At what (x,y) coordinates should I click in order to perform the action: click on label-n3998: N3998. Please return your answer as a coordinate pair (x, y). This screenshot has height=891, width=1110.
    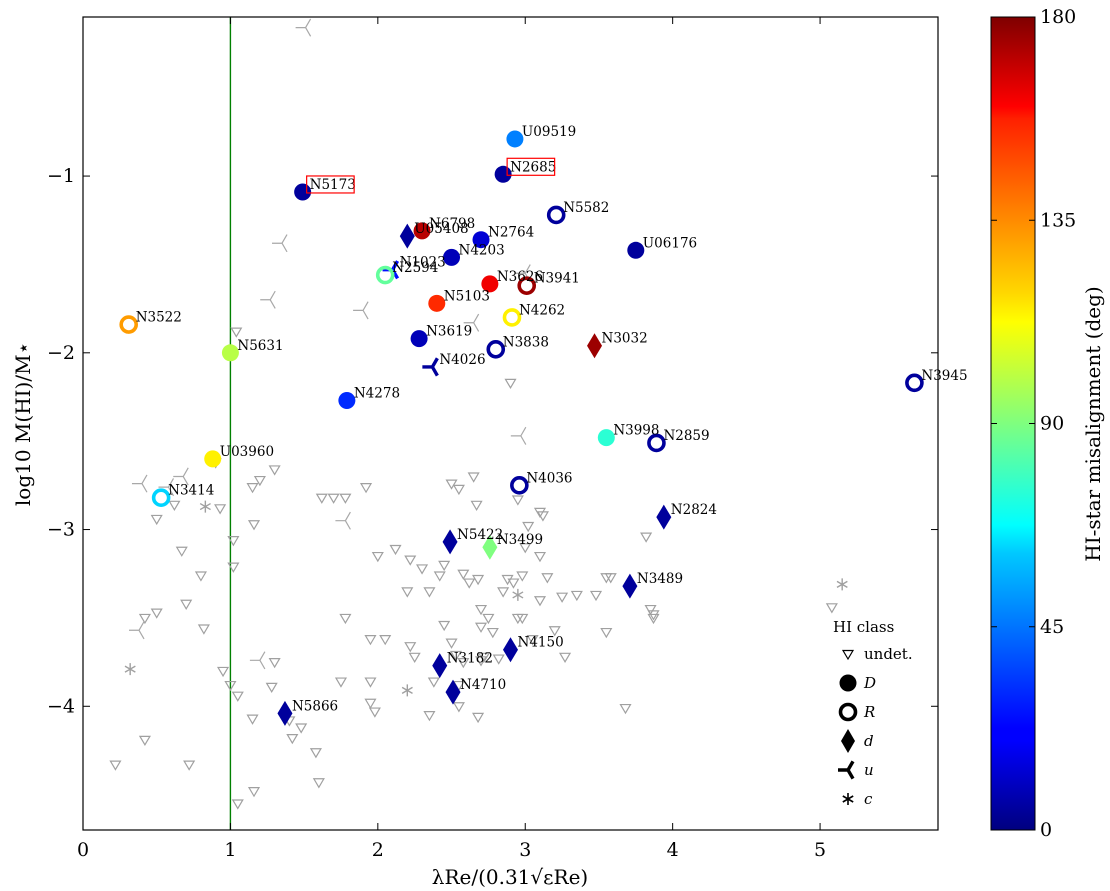
    Looking at the image, I should click on (636, 431).